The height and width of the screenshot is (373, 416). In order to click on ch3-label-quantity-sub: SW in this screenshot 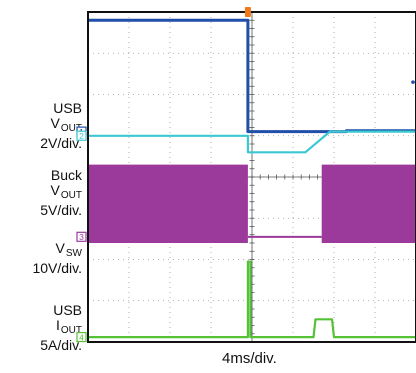, I will do `click(73, 253)`.